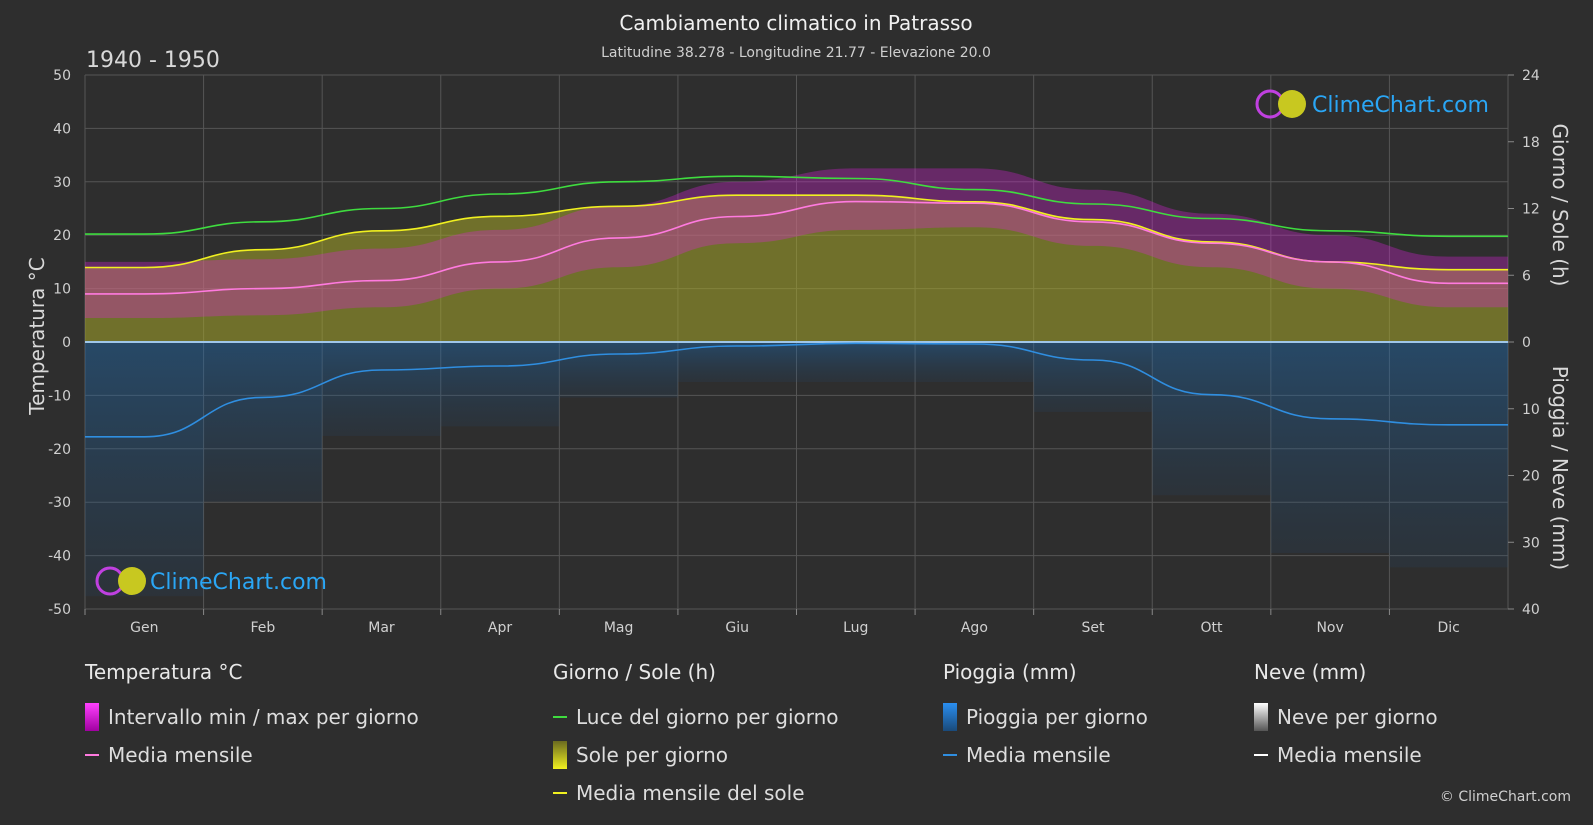 The image size is (1593, 825). Describe the element at coordinates (1531, 210) in the screenshot. I see `right-tick-label: 12` at that location.